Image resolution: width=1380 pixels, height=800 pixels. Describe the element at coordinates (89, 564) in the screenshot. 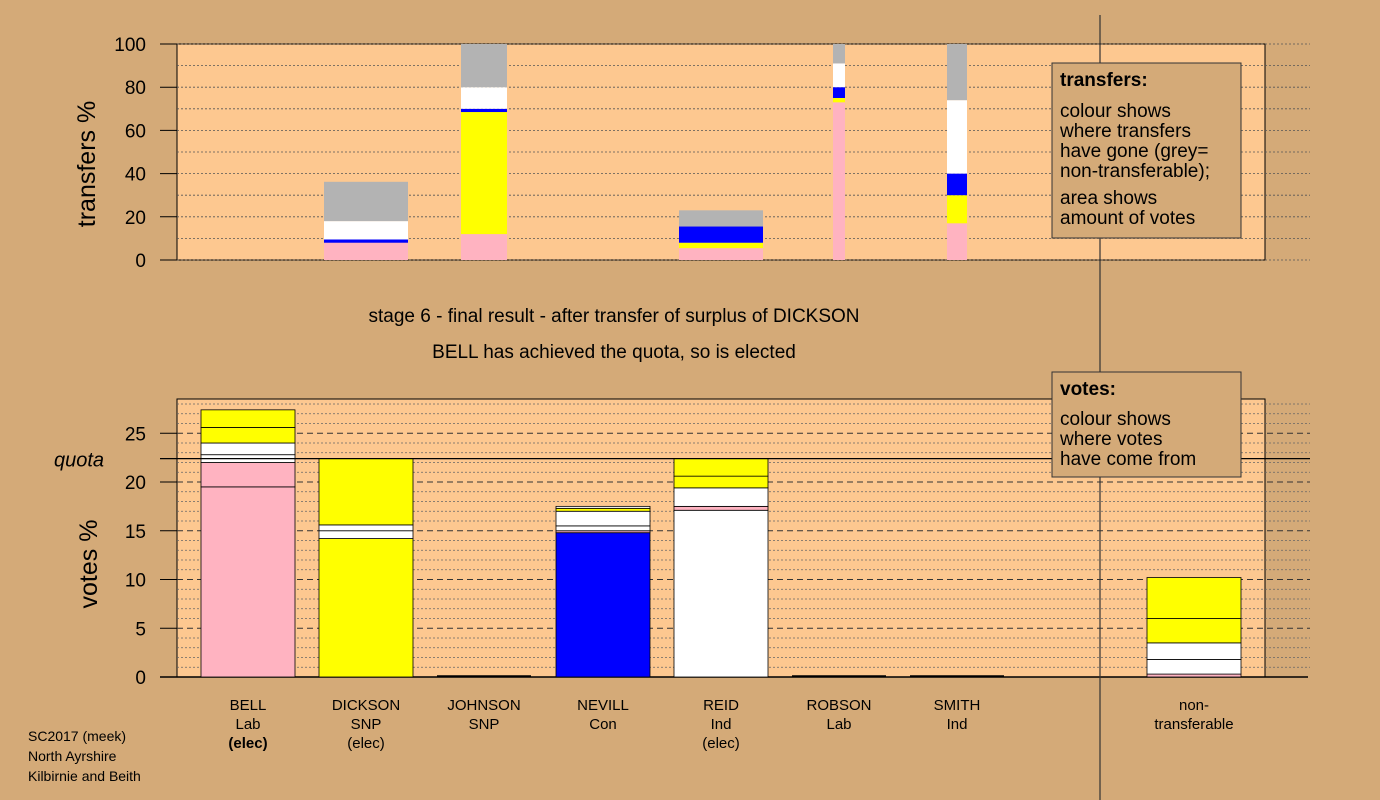

I see `votes-y-axis-title: votes %` at that location.